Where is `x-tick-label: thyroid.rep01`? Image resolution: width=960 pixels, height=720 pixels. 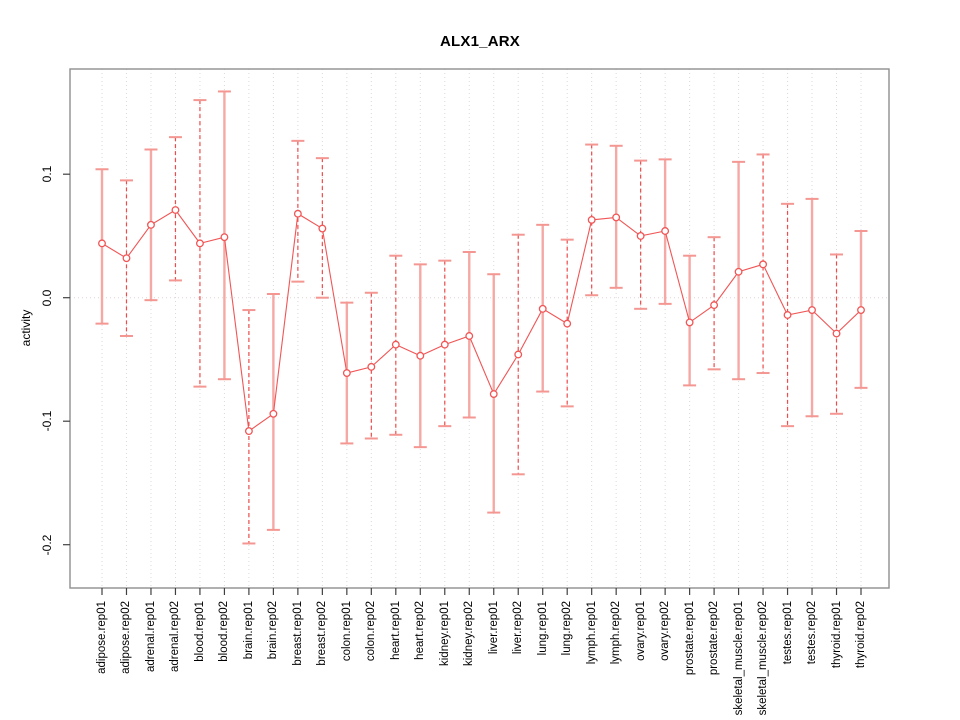
x-tick-label: thyroid.rep01 is located at coordinates (836, 635).